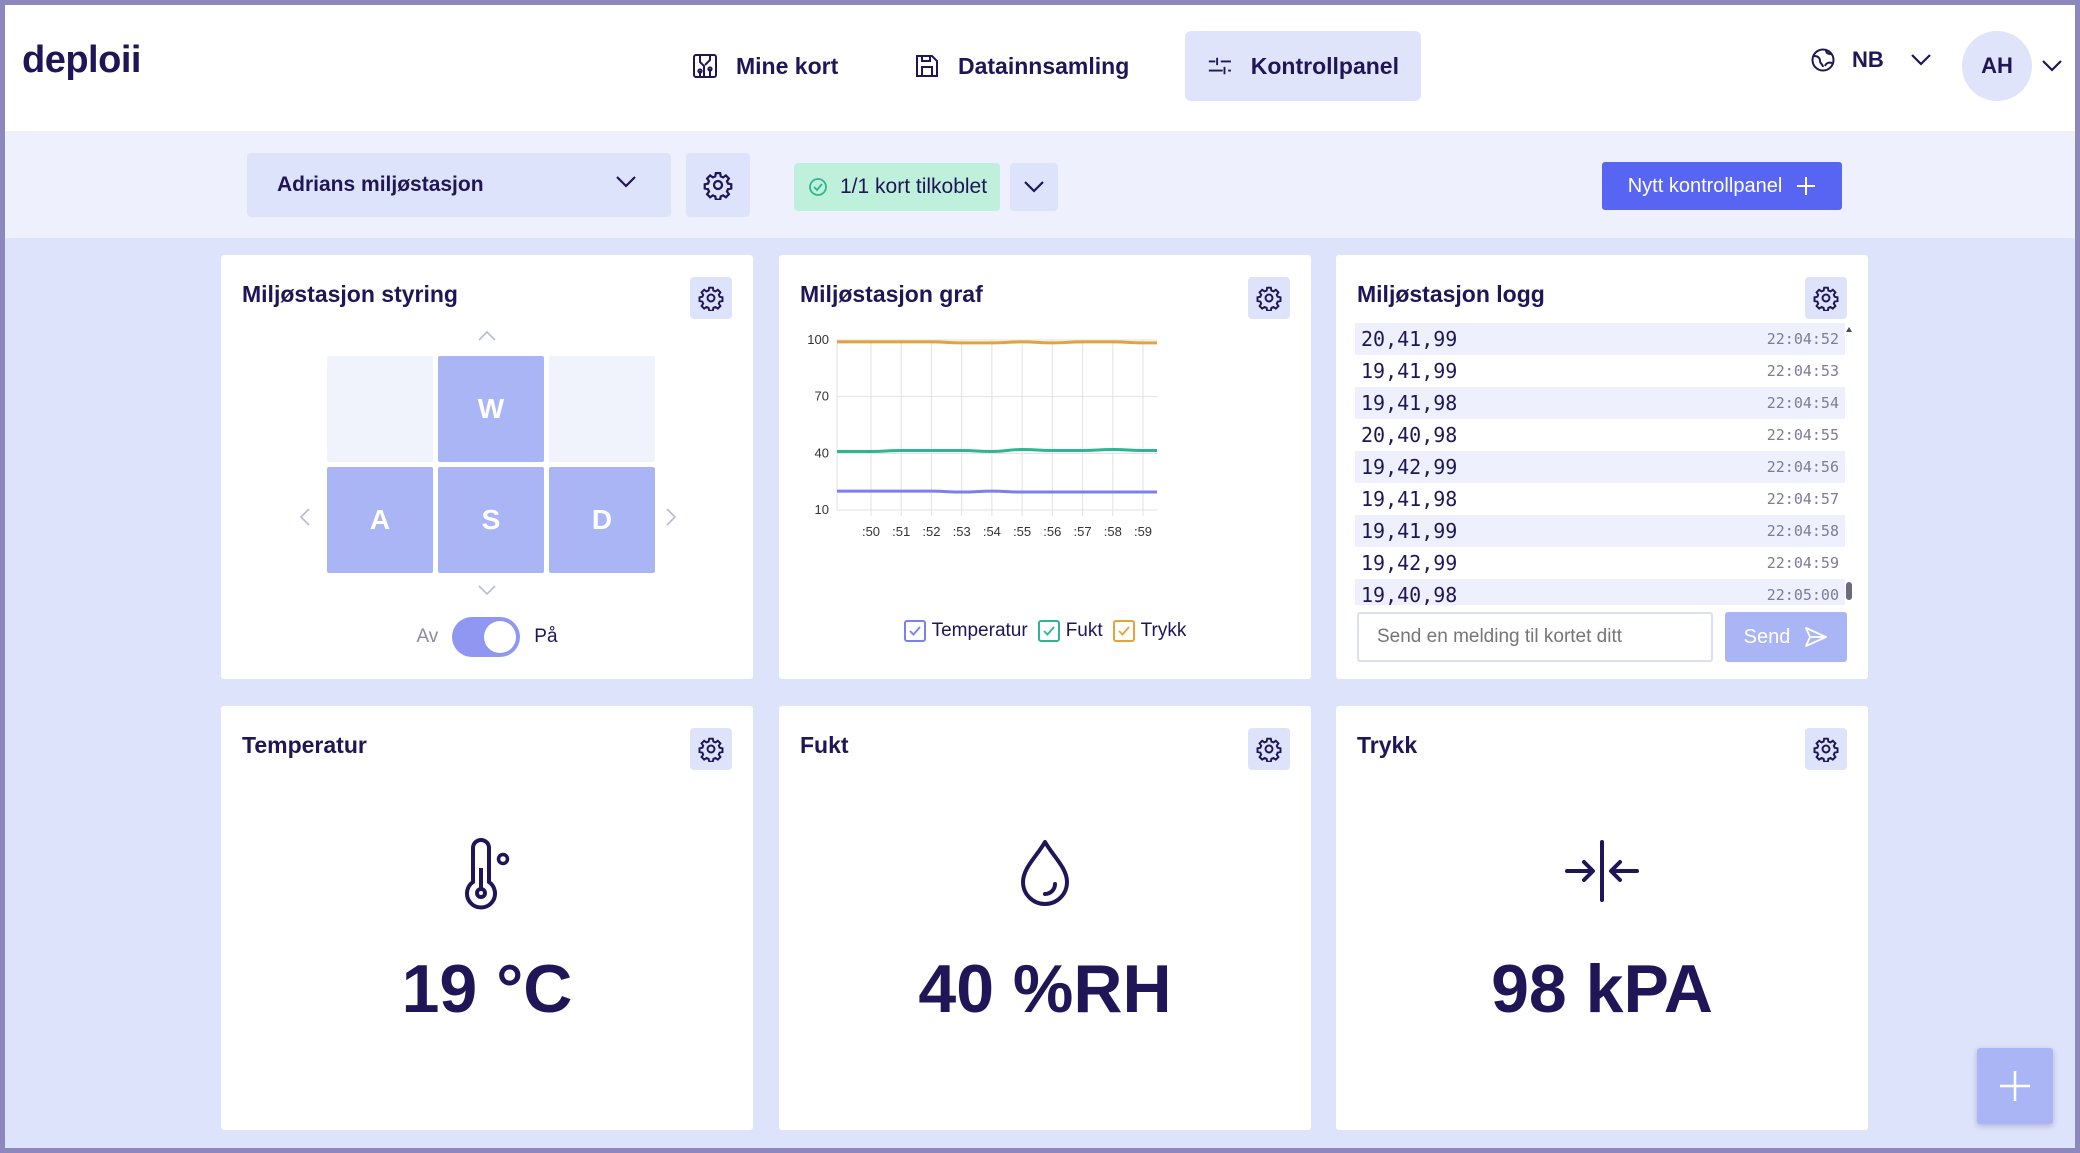 The height and width of the screenshot is (1153, 2080). What do you see at coordinates (1045, 918) in the screenshot?
I see `humidity-widget: Fukt 40 %RH` at bounding box center [1045, 918].